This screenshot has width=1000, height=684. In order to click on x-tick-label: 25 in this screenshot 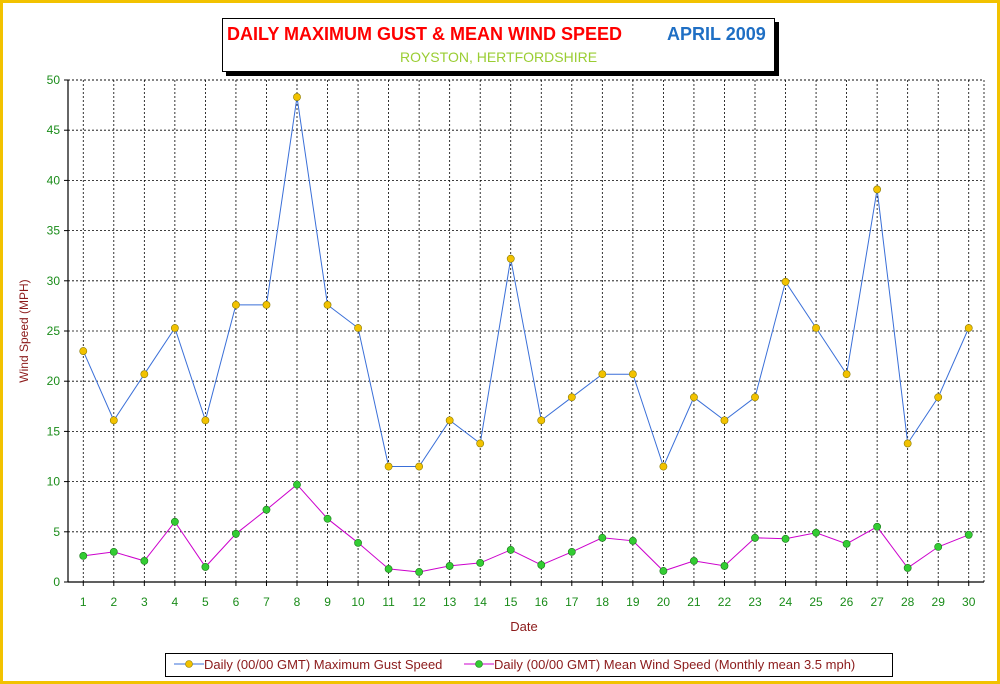, I will do `click(816, 602)`.